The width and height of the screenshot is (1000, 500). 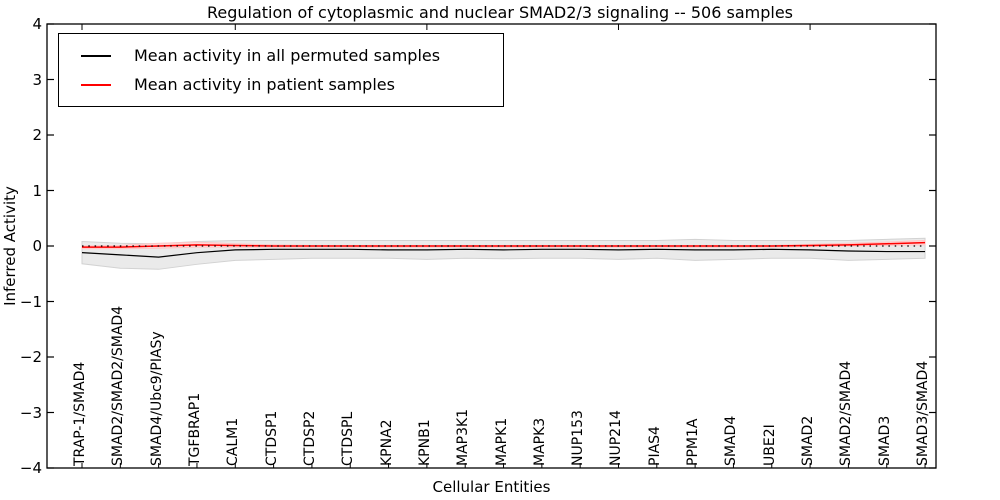 I want to click on x-tick-label: PPM1A, so click(x=693, y=442).